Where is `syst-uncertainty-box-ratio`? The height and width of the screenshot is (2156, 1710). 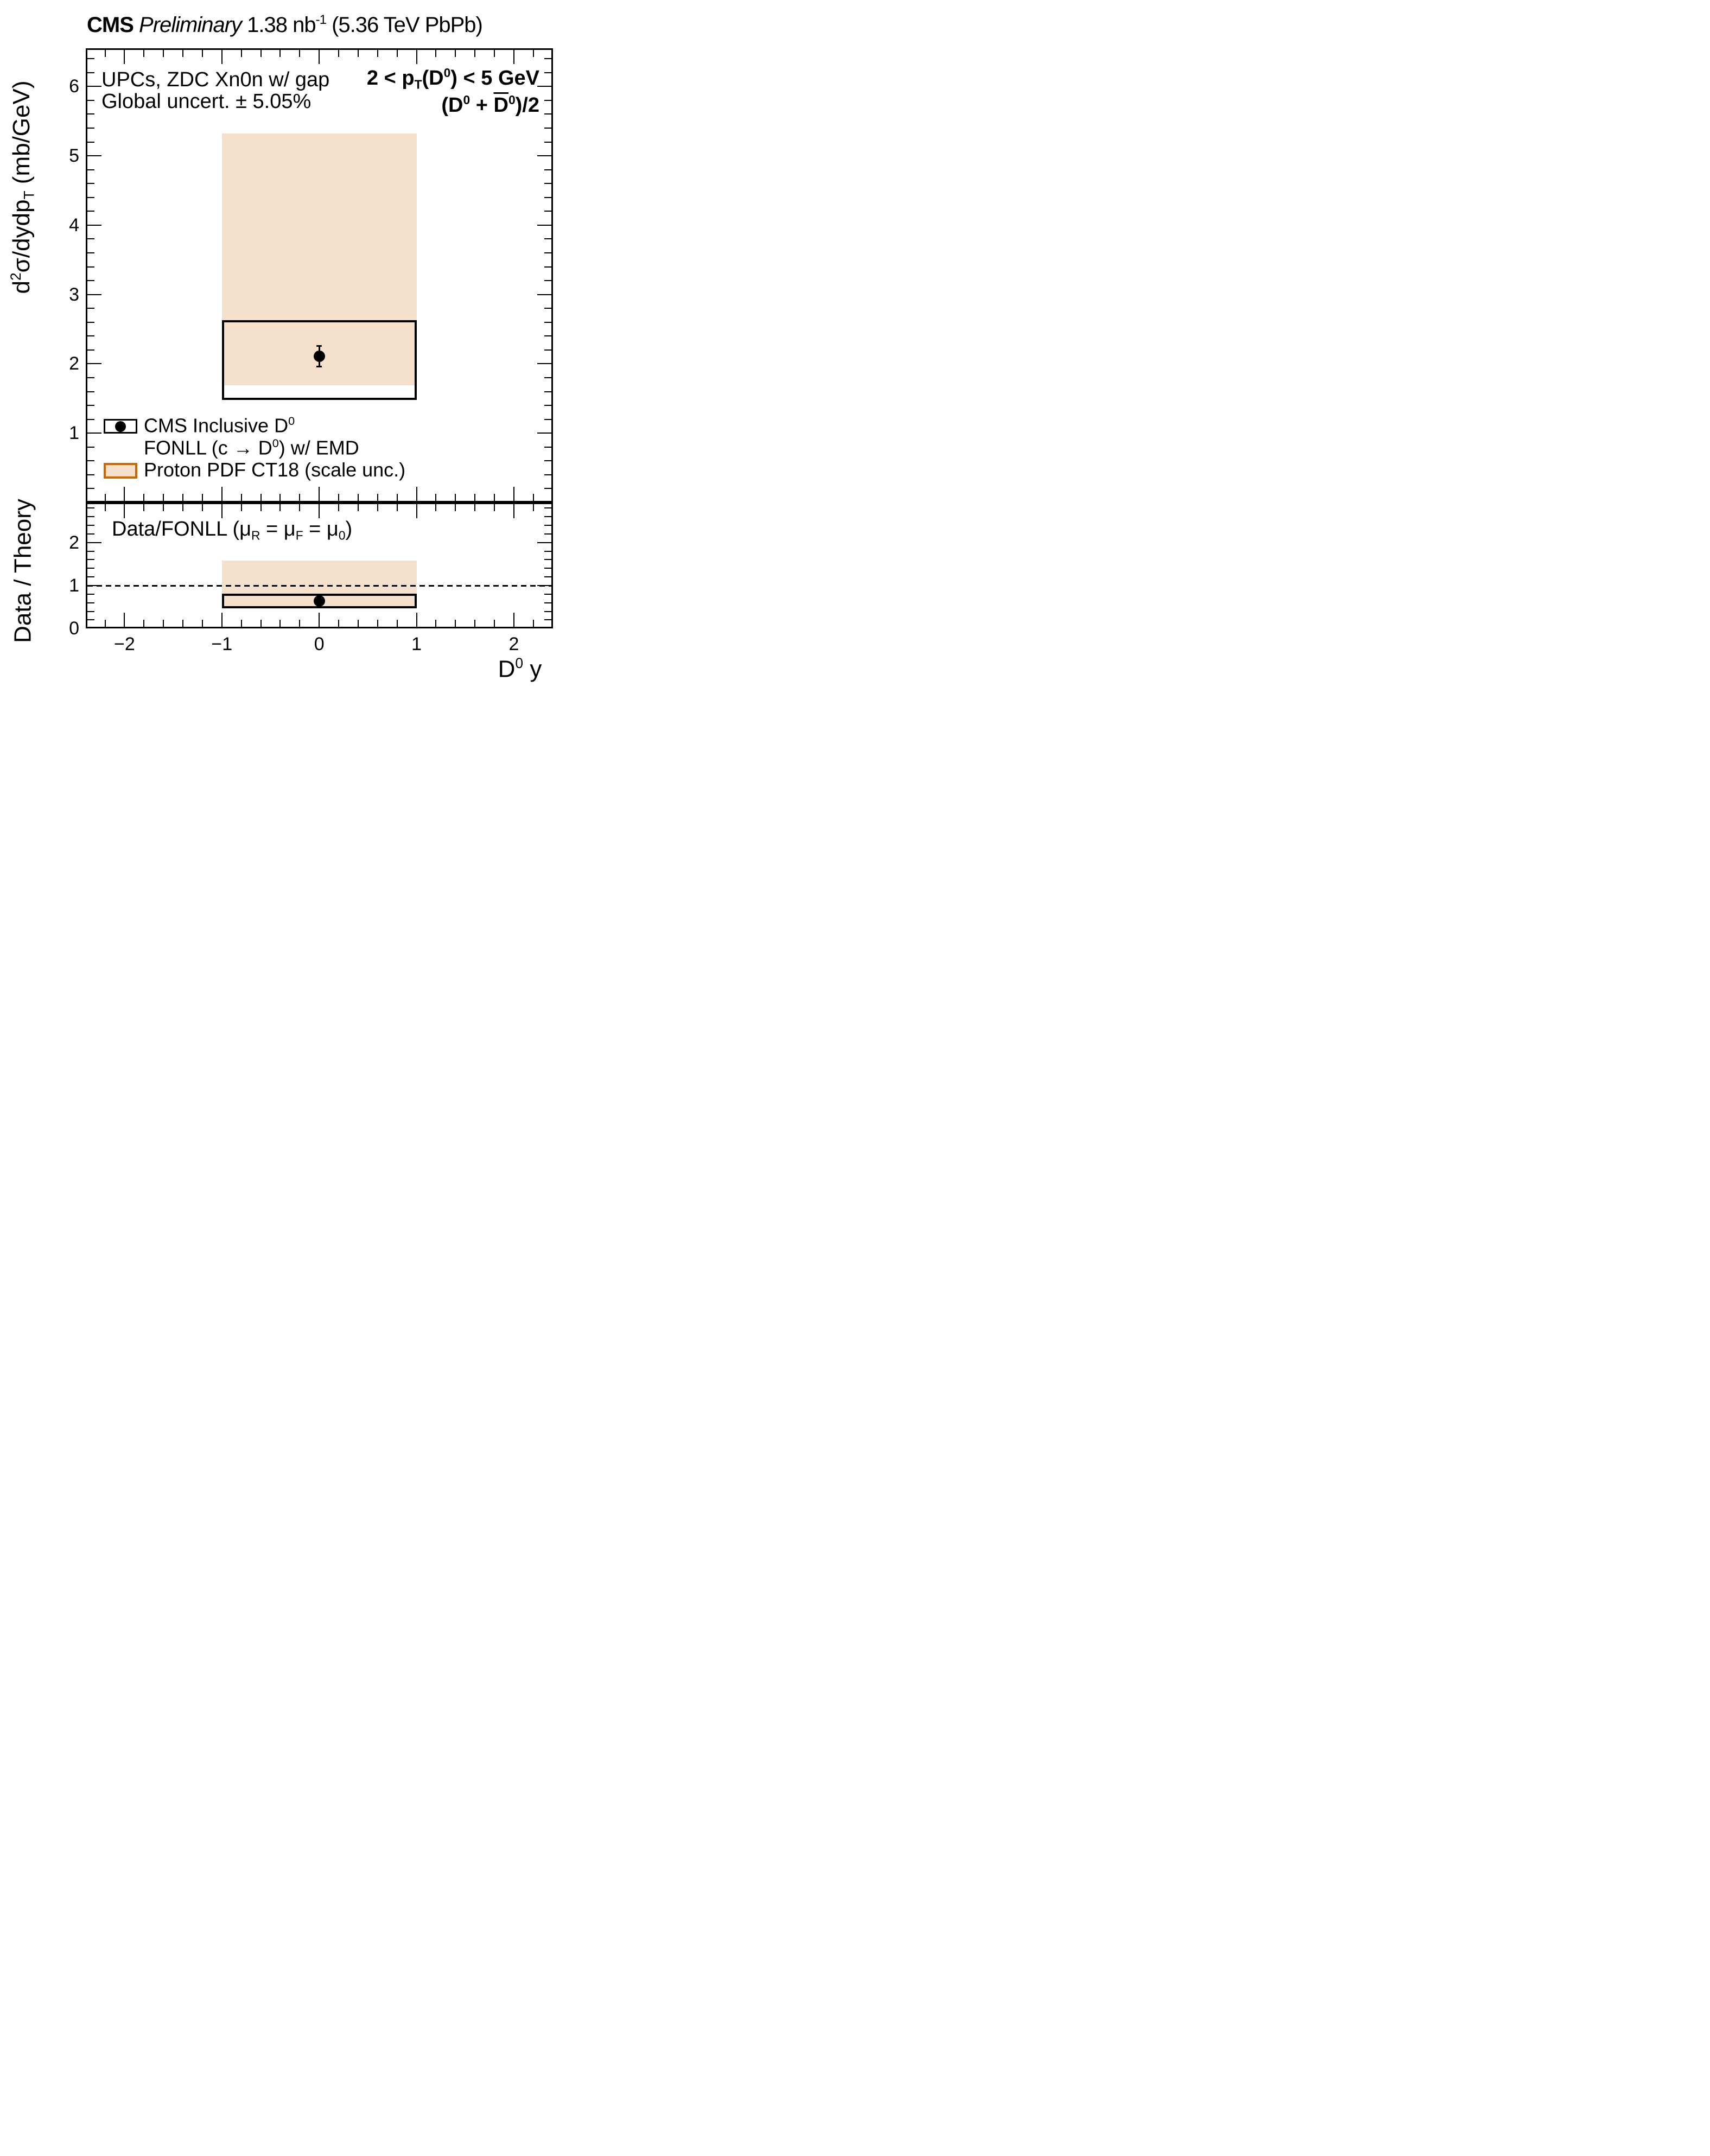 syst-uncertainty-box-ratio is located at coordinates (319, 601).